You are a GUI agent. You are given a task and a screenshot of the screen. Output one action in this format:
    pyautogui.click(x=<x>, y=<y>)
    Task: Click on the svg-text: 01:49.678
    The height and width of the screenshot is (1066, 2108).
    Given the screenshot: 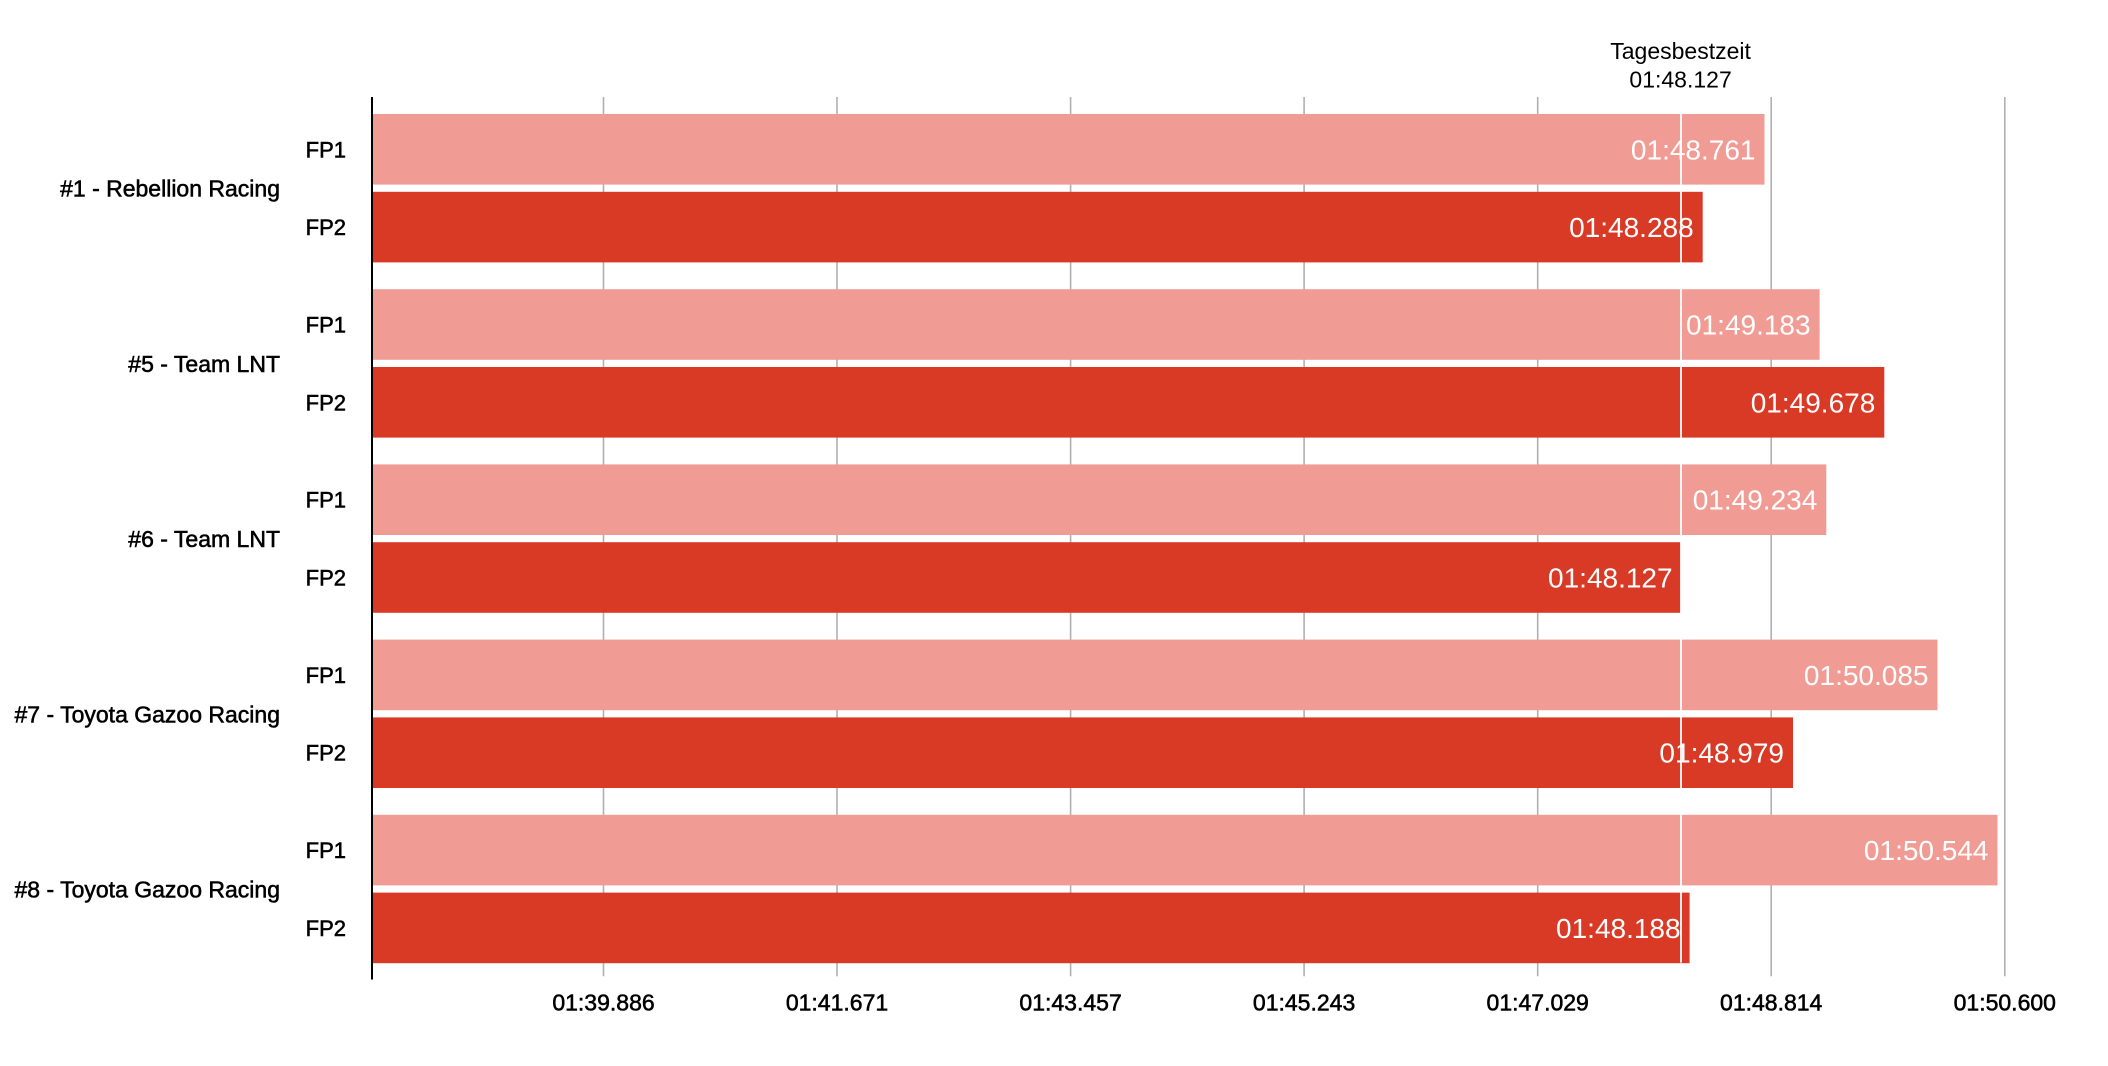 What is the action you would take?
    pyautogui.click(x=1813, y=402)
    